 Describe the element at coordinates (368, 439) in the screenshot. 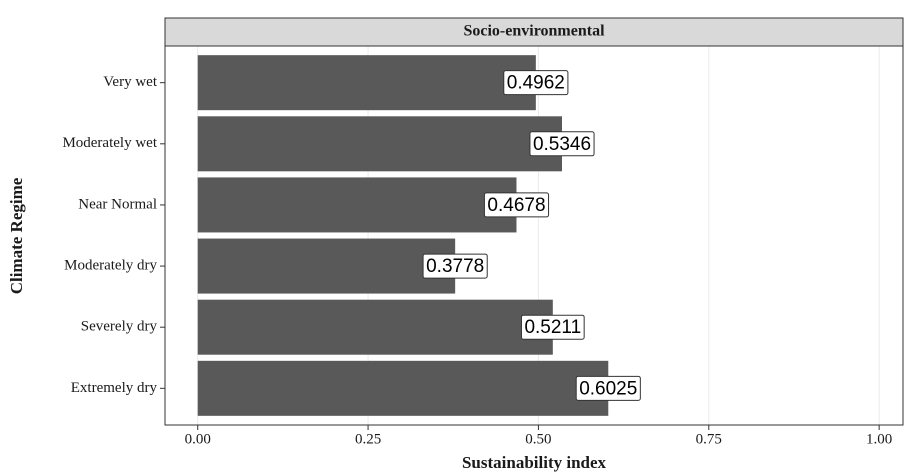

I see `x-tick-label: 0.25` at that location.